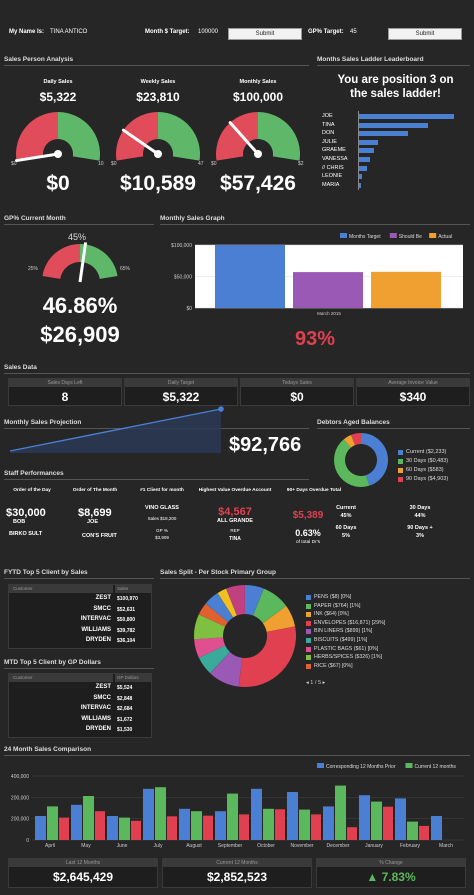  I want to click on x-category-label: June, so click(122, 846).